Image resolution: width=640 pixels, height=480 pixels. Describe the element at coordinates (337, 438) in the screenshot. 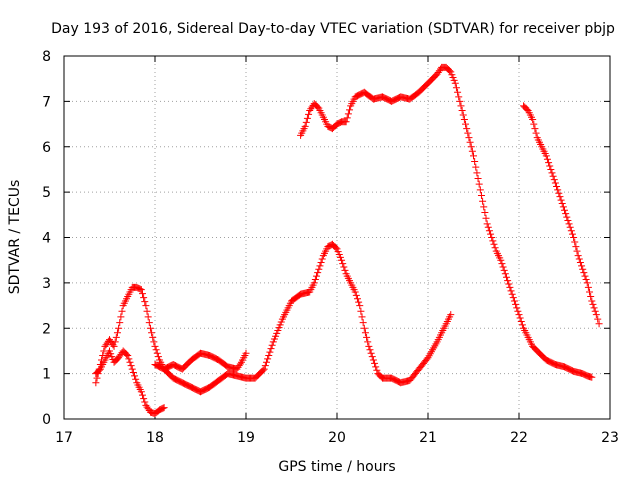

I see `x-tick-label: 20` at that location.